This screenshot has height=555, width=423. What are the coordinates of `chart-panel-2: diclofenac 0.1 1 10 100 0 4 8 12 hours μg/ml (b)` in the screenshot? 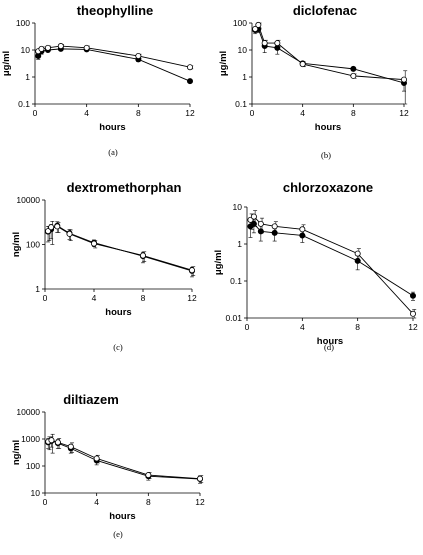 It's located at (313, 81).